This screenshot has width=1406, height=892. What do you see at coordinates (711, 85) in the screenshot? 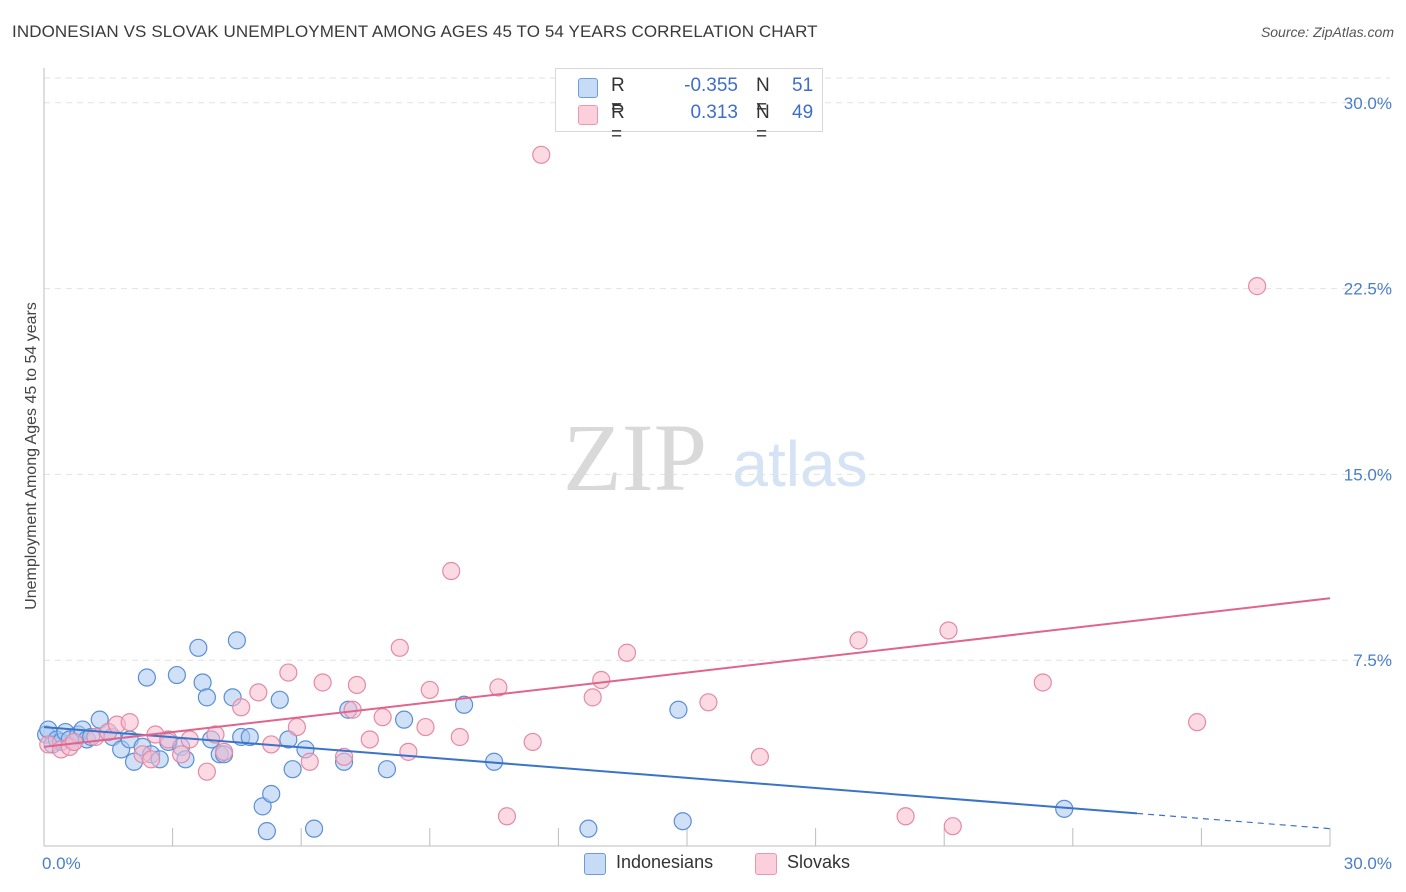
I see `legend-r-value: -0.355` at bounding box center [711, 85].